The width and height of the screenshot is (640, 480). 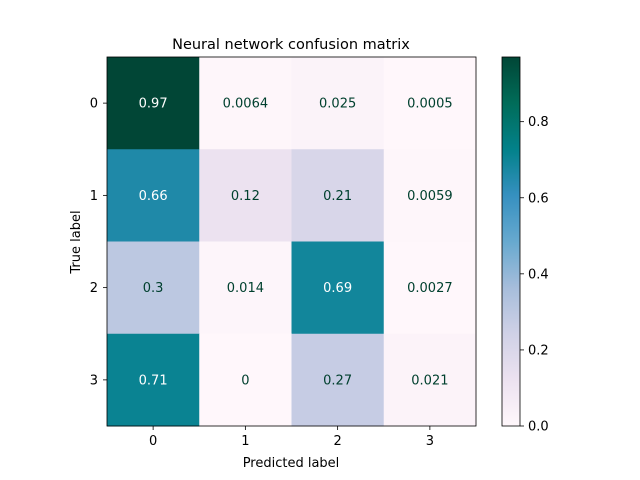 What do you see at coordinates (153, 441) in the screenshot?
I see `x-tick-label: 0` at bounding box center [153, 441].